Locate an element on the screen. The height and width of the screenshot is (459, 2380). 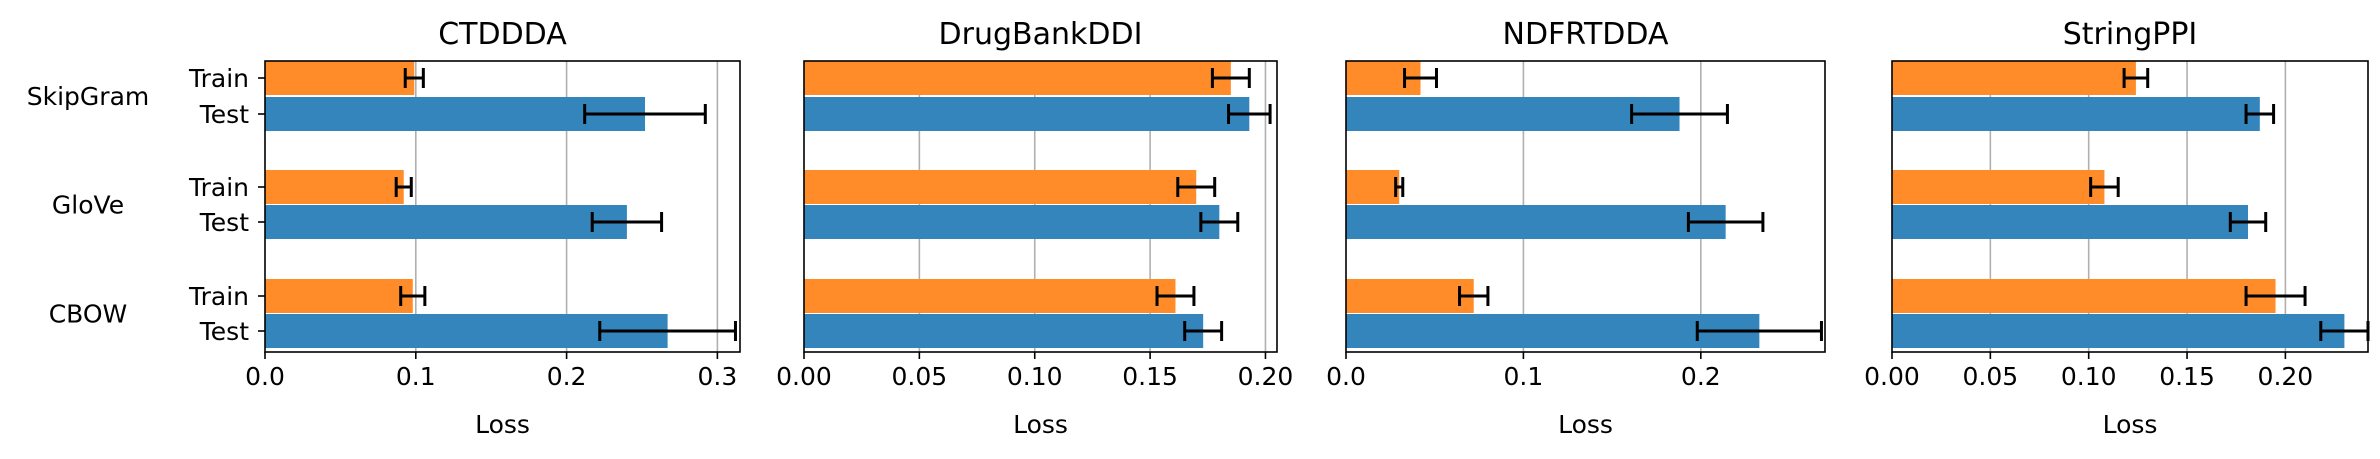
panel-title: NDFRTDDA is located at coordinates (1586, 34).